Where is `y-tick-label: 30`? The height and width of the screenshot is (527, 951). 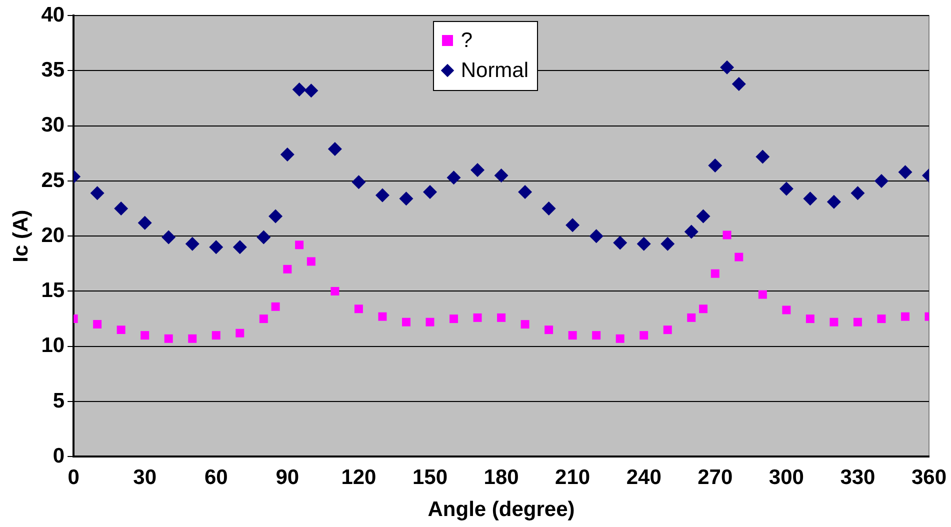
y-tick-label: 30 is located at coordinates (53, 125).